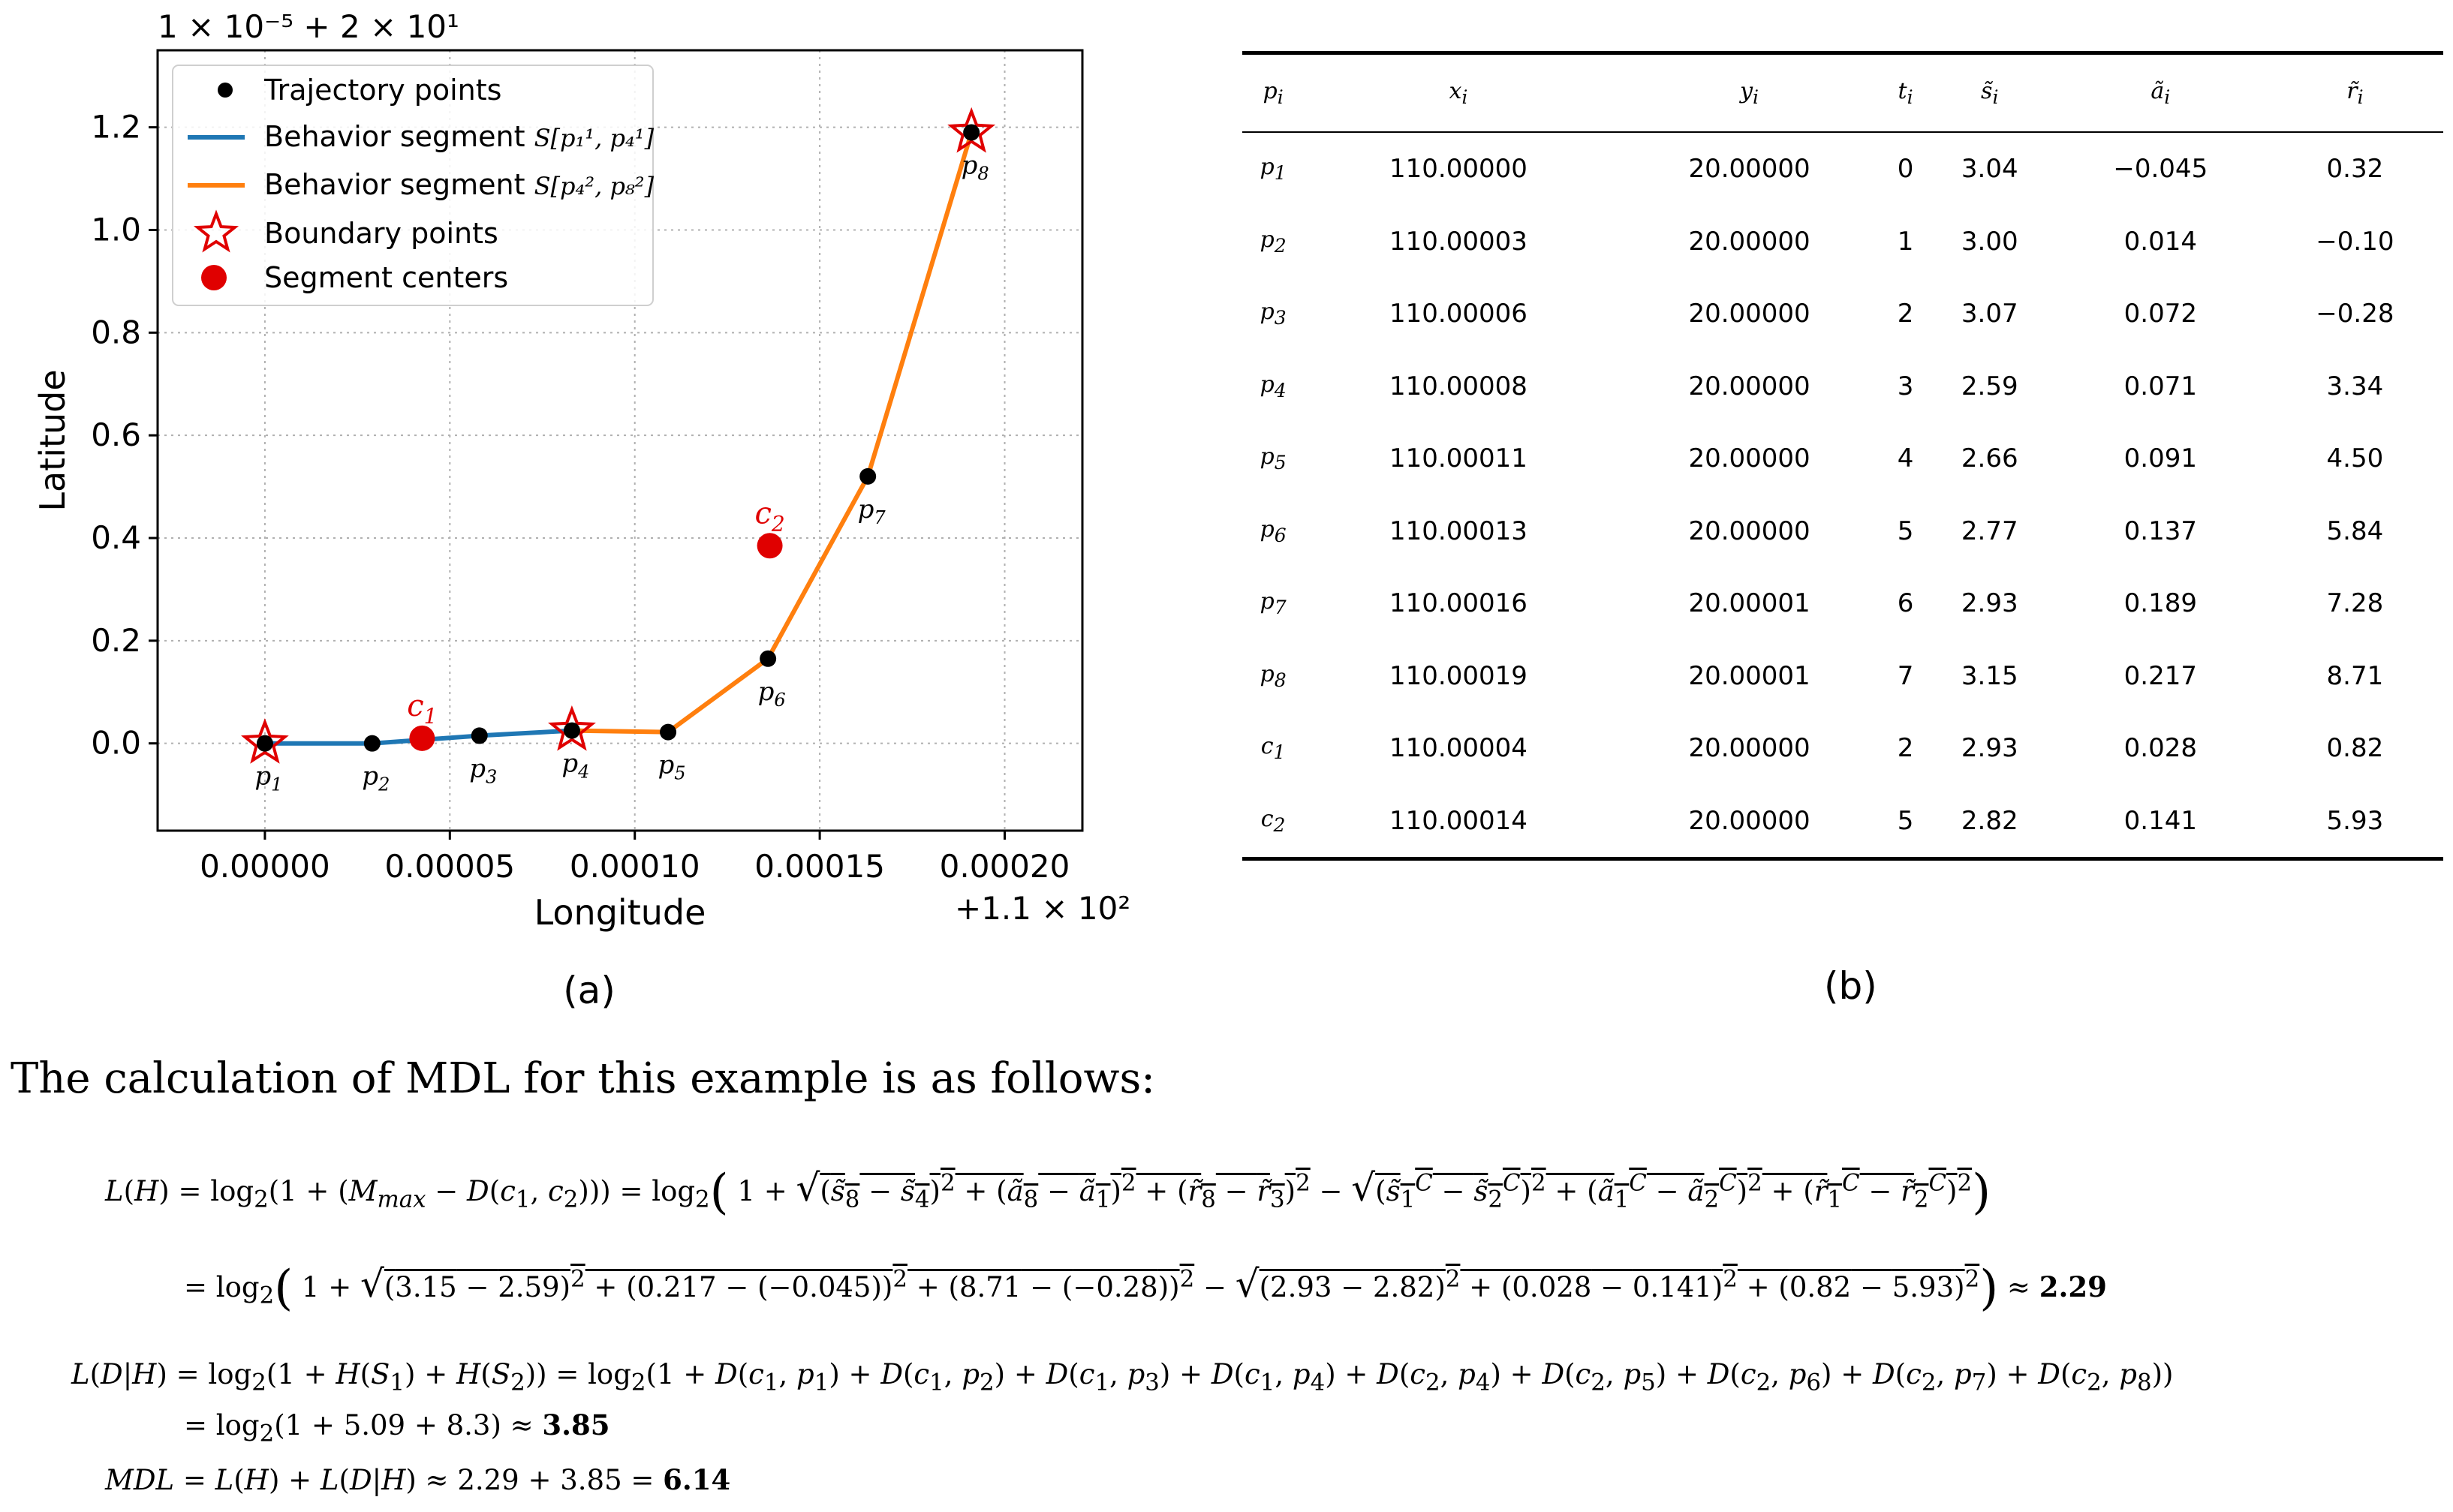 Image resolution: width=2453 pixels, height=1512 pixels. I want to click on y-axis-title: Latitude, so click(52, 440).